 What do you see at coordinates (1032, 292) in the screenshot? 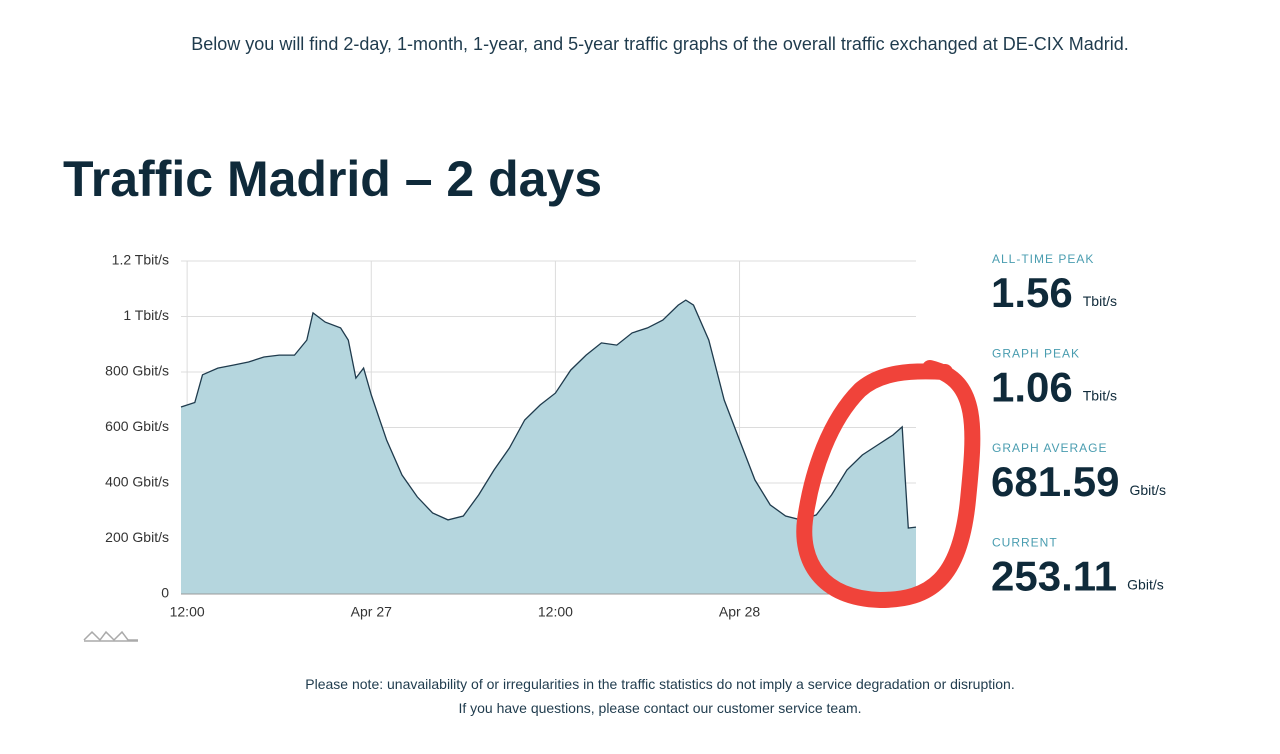
I see `stat-value: 1.56` at bounding box center [1032, 292].